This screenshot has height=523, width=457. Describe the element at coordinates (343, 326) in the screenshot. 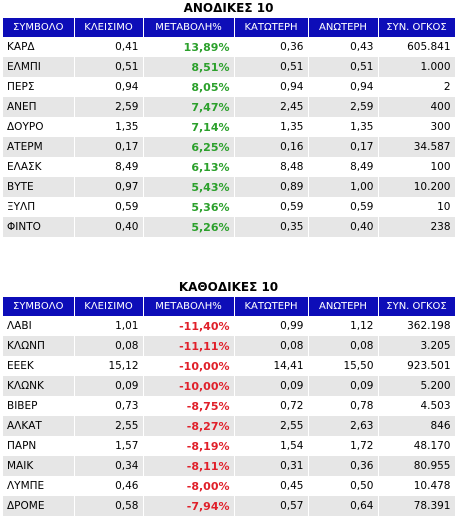

I see `cell-high: 1,12` at that location.